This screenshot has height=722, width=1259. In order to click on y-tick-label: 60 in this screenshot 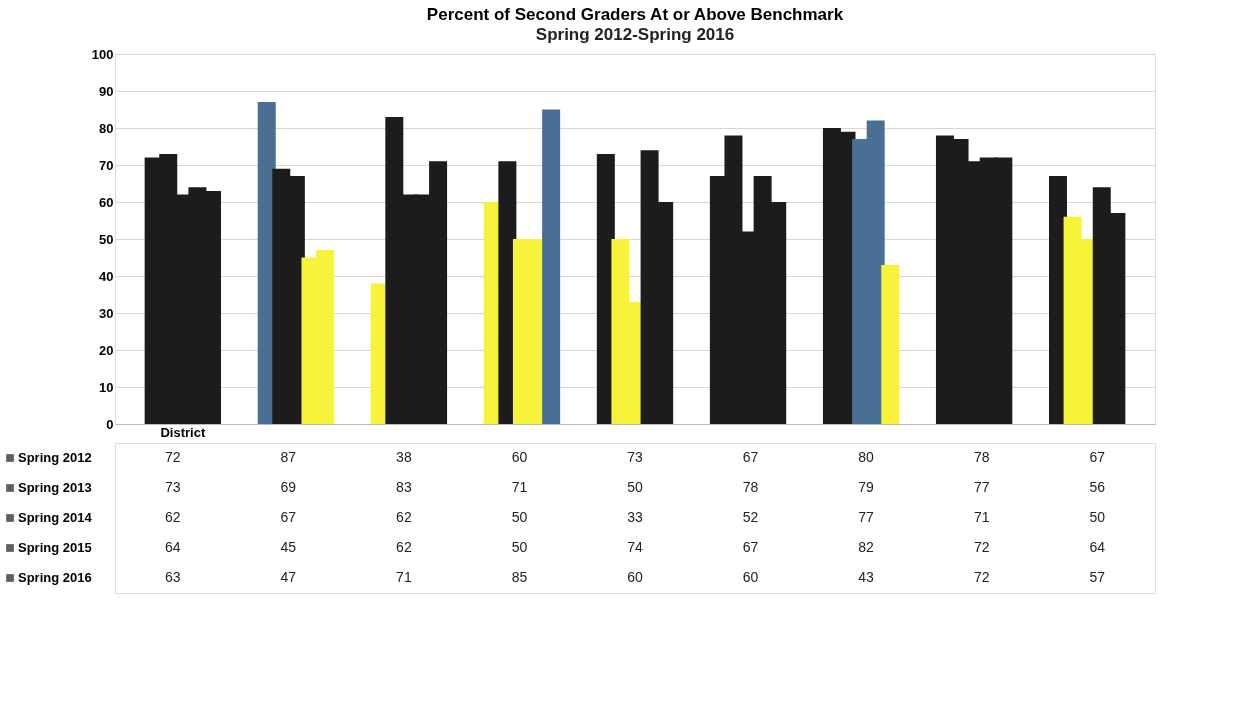, I will do `click(106, 202)`.